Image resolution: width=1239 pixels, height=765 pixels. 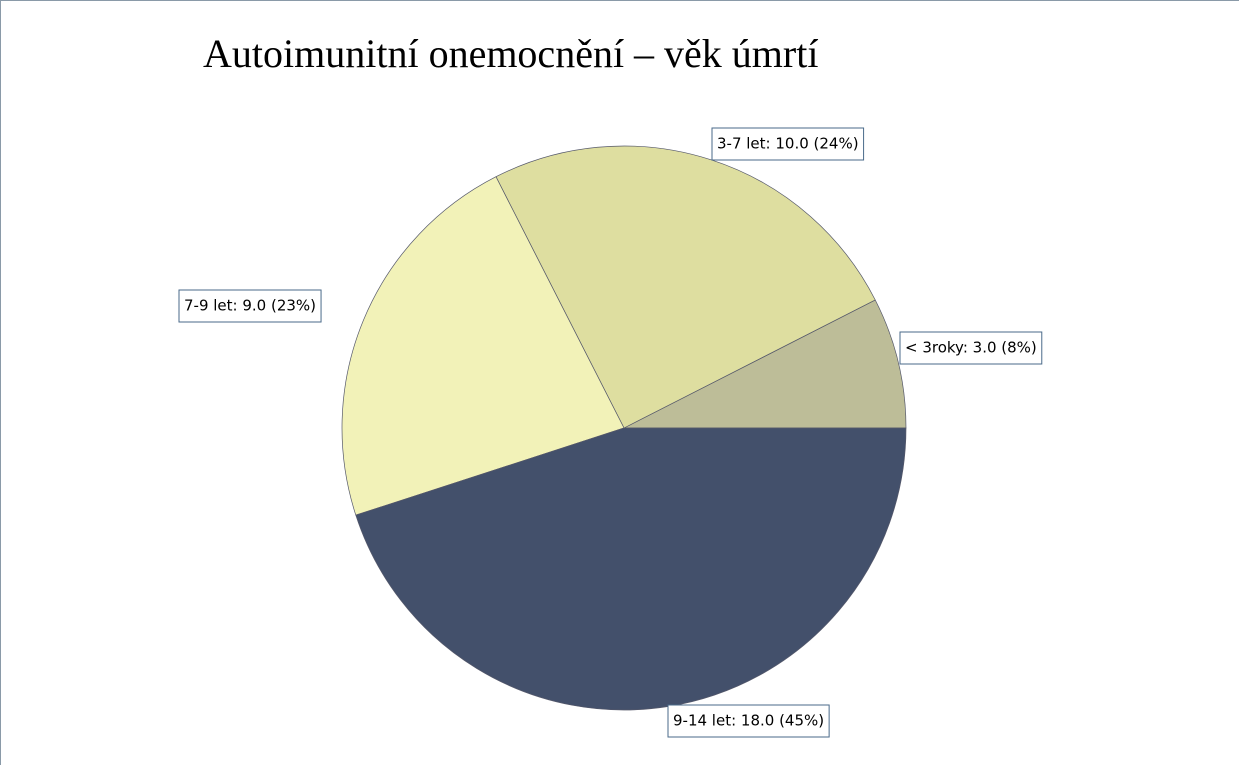 I want to click on label-text: 3-7 let: 10.0 (24%), so click(x=788, y=144).